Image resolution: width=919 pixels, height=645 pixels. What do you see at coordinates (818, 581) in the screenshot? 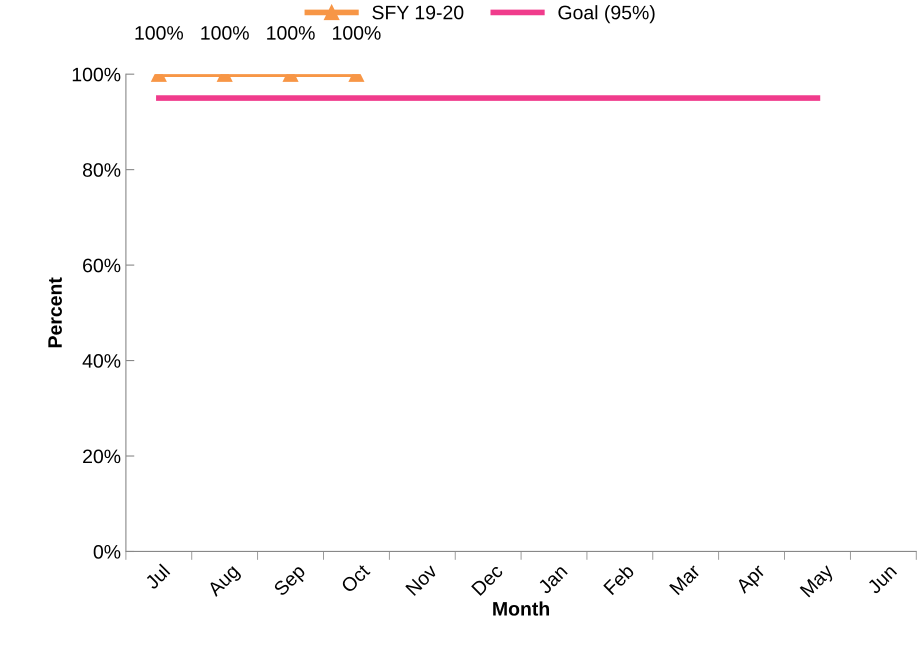
I see `x-tick-label: May` at bounding box center [818, 581].